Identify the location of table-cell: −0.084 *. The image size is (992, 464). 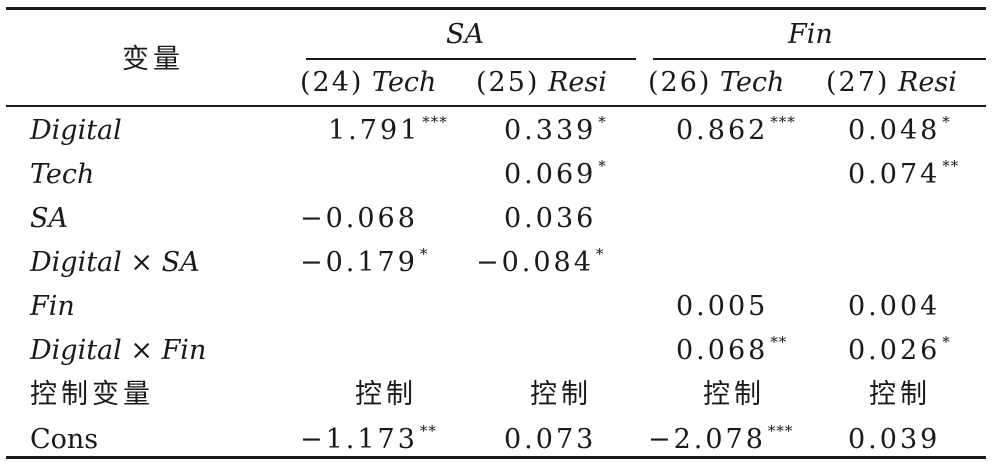
(540, 263).